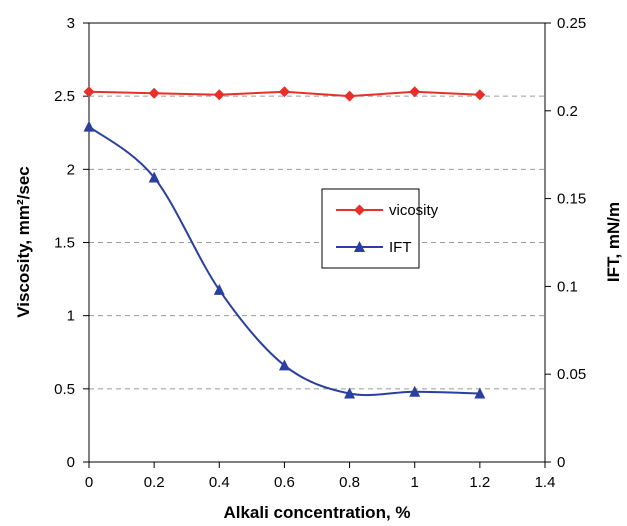  Describe the element at coordinates (567, 111) in the screenshot. I see `y-right-tick-label-4: 0.2` at that location.